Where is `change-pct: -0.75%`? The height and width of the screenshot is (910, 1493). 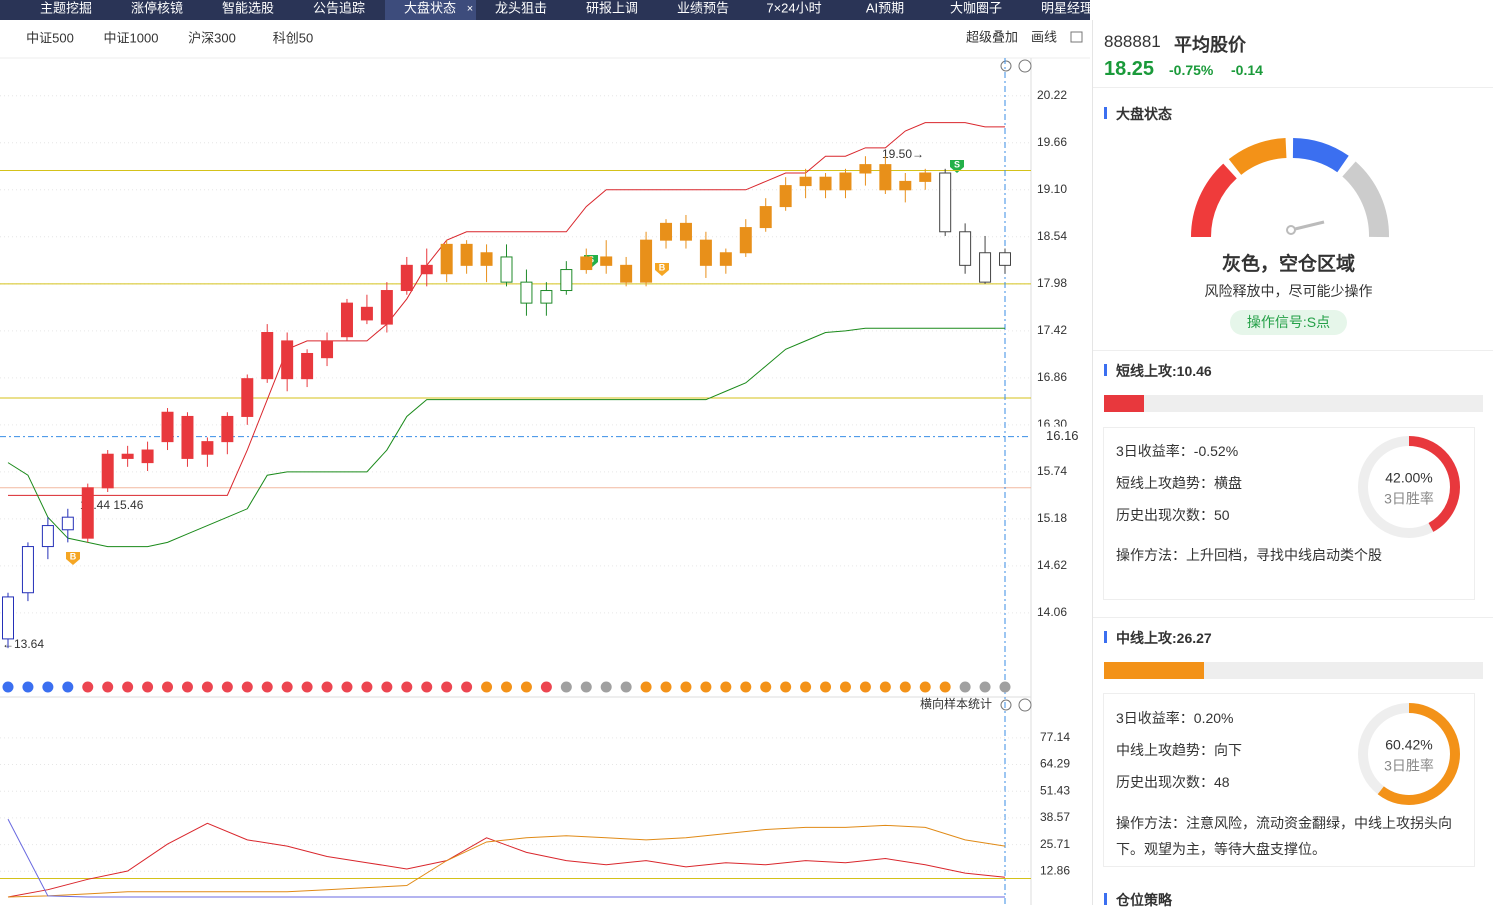
change-pct: -0.75% is located at coordinates (1191, 70).